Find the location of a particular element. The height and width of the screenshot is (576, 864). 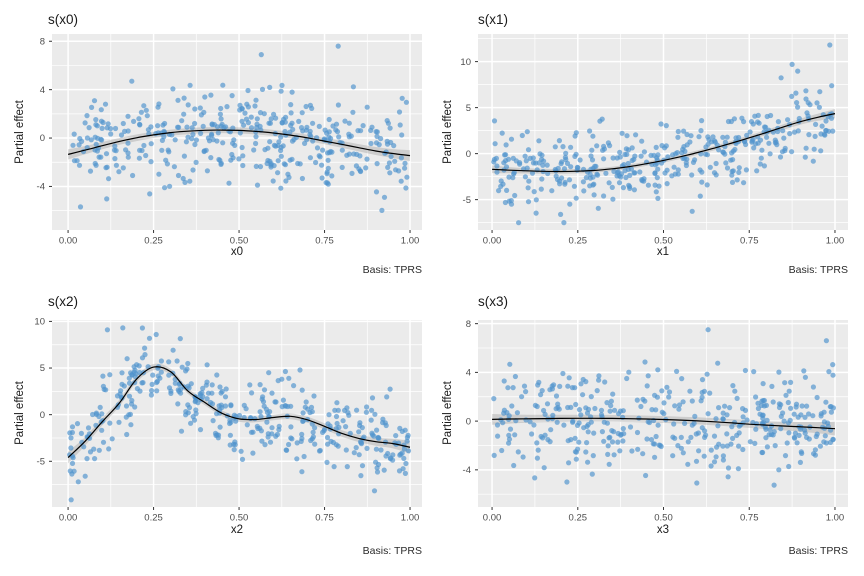

panel-title: s(x0) is located at coordinates (63, 19).